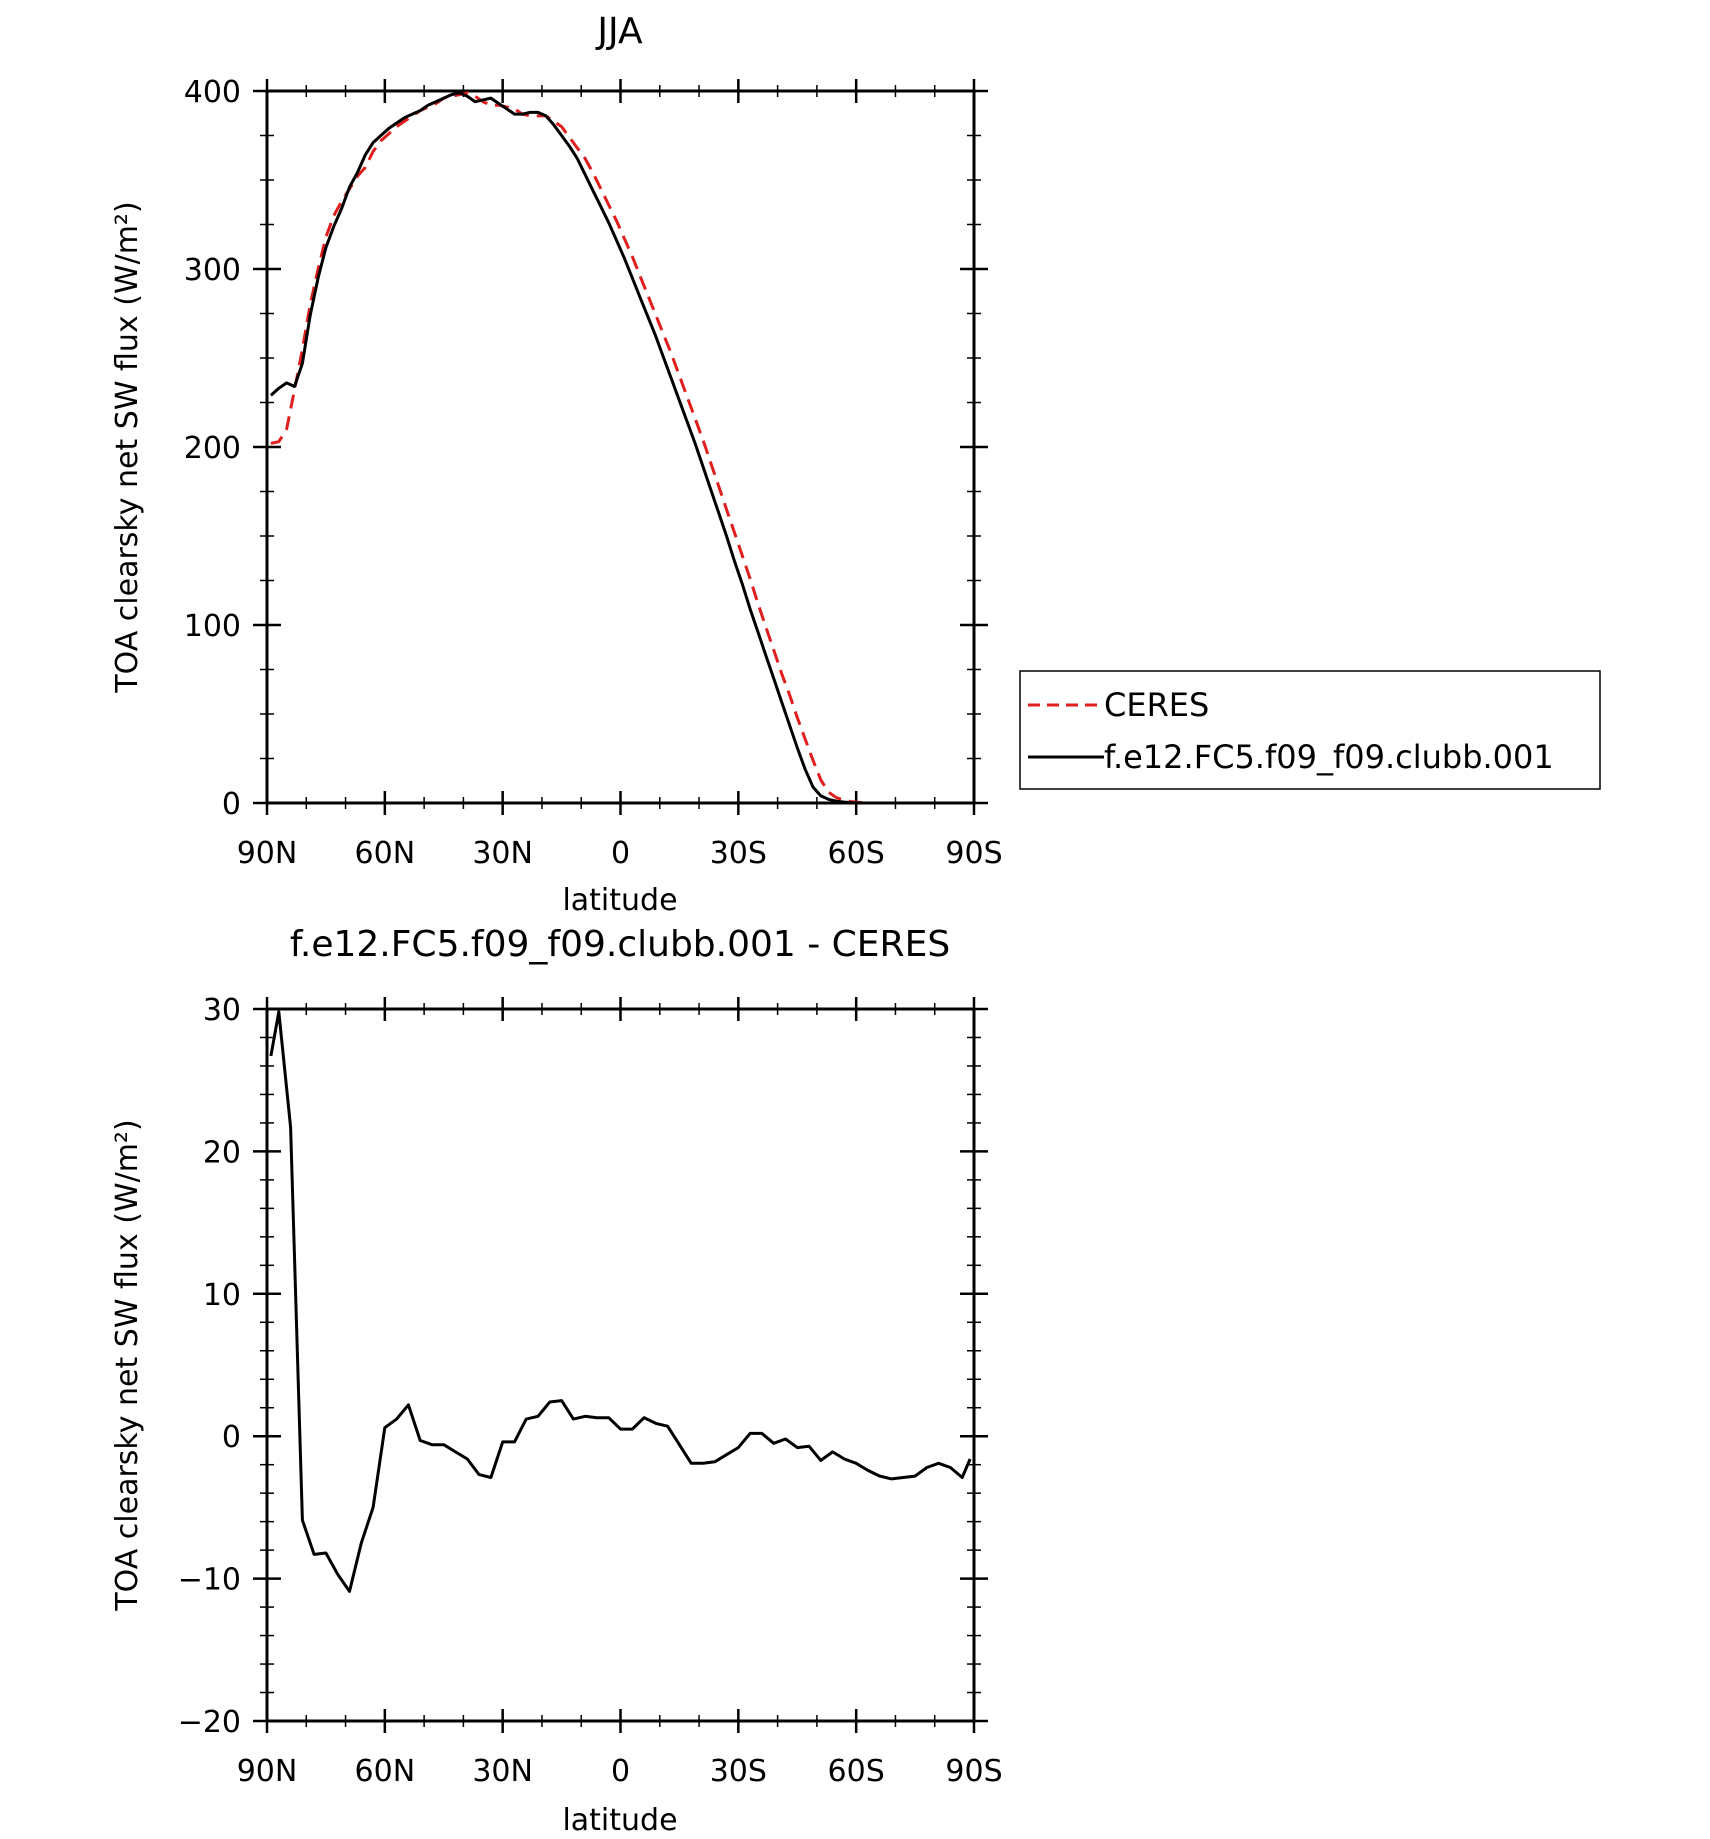 The width and height of the screenshot is (1710, 1839). I want to click on chart-title: JJA, so click(619, 31).